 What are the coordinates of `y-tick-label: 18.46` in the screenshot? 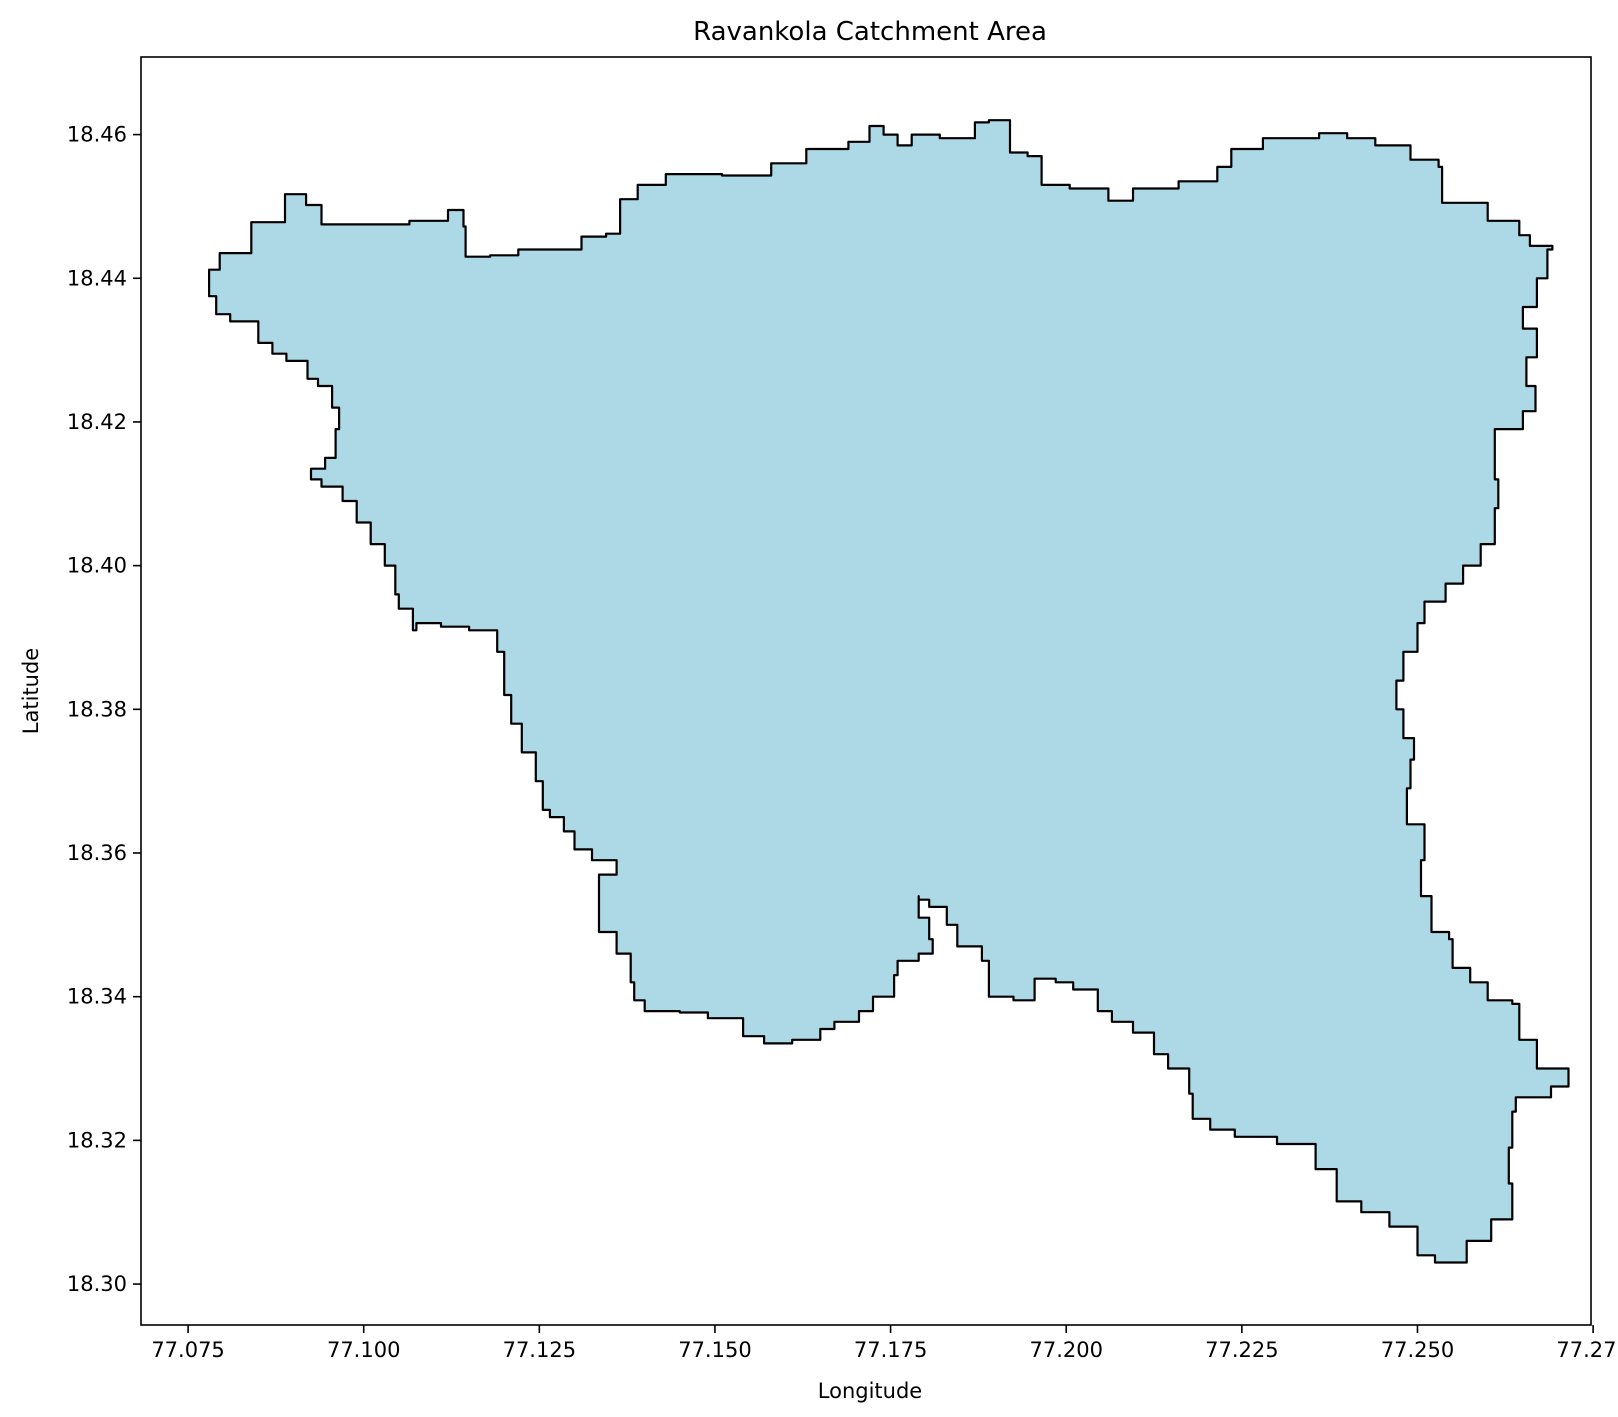 It's located at (97, 135).